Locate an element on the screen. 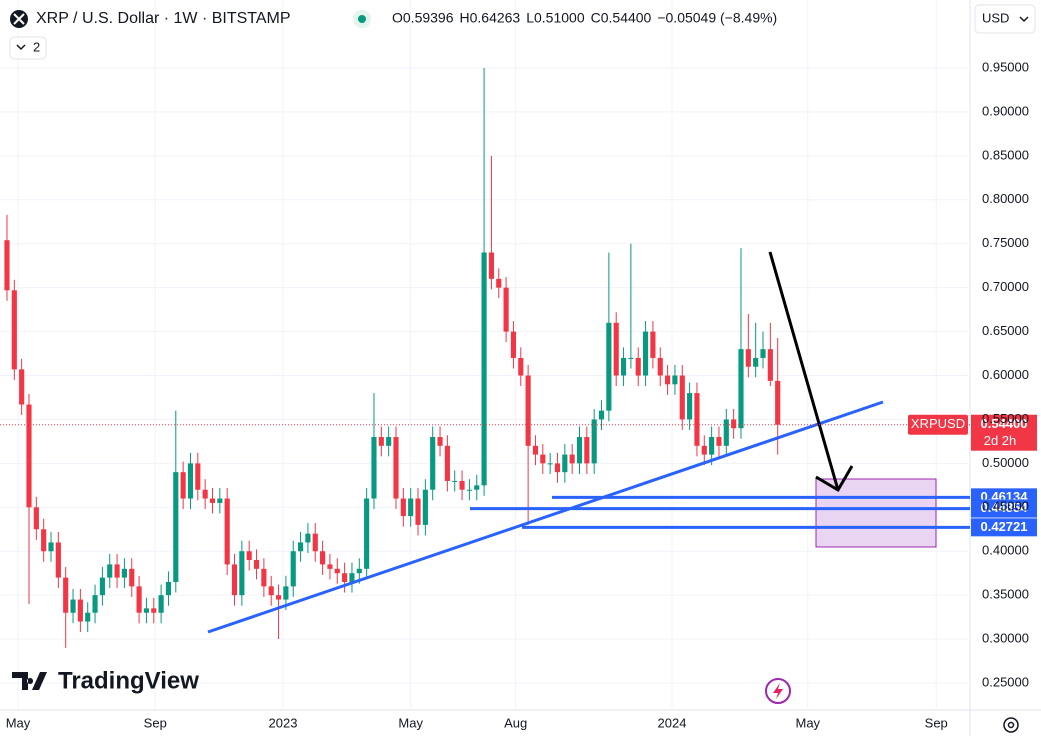  lightning-icon is located at coordinates (778, 691).